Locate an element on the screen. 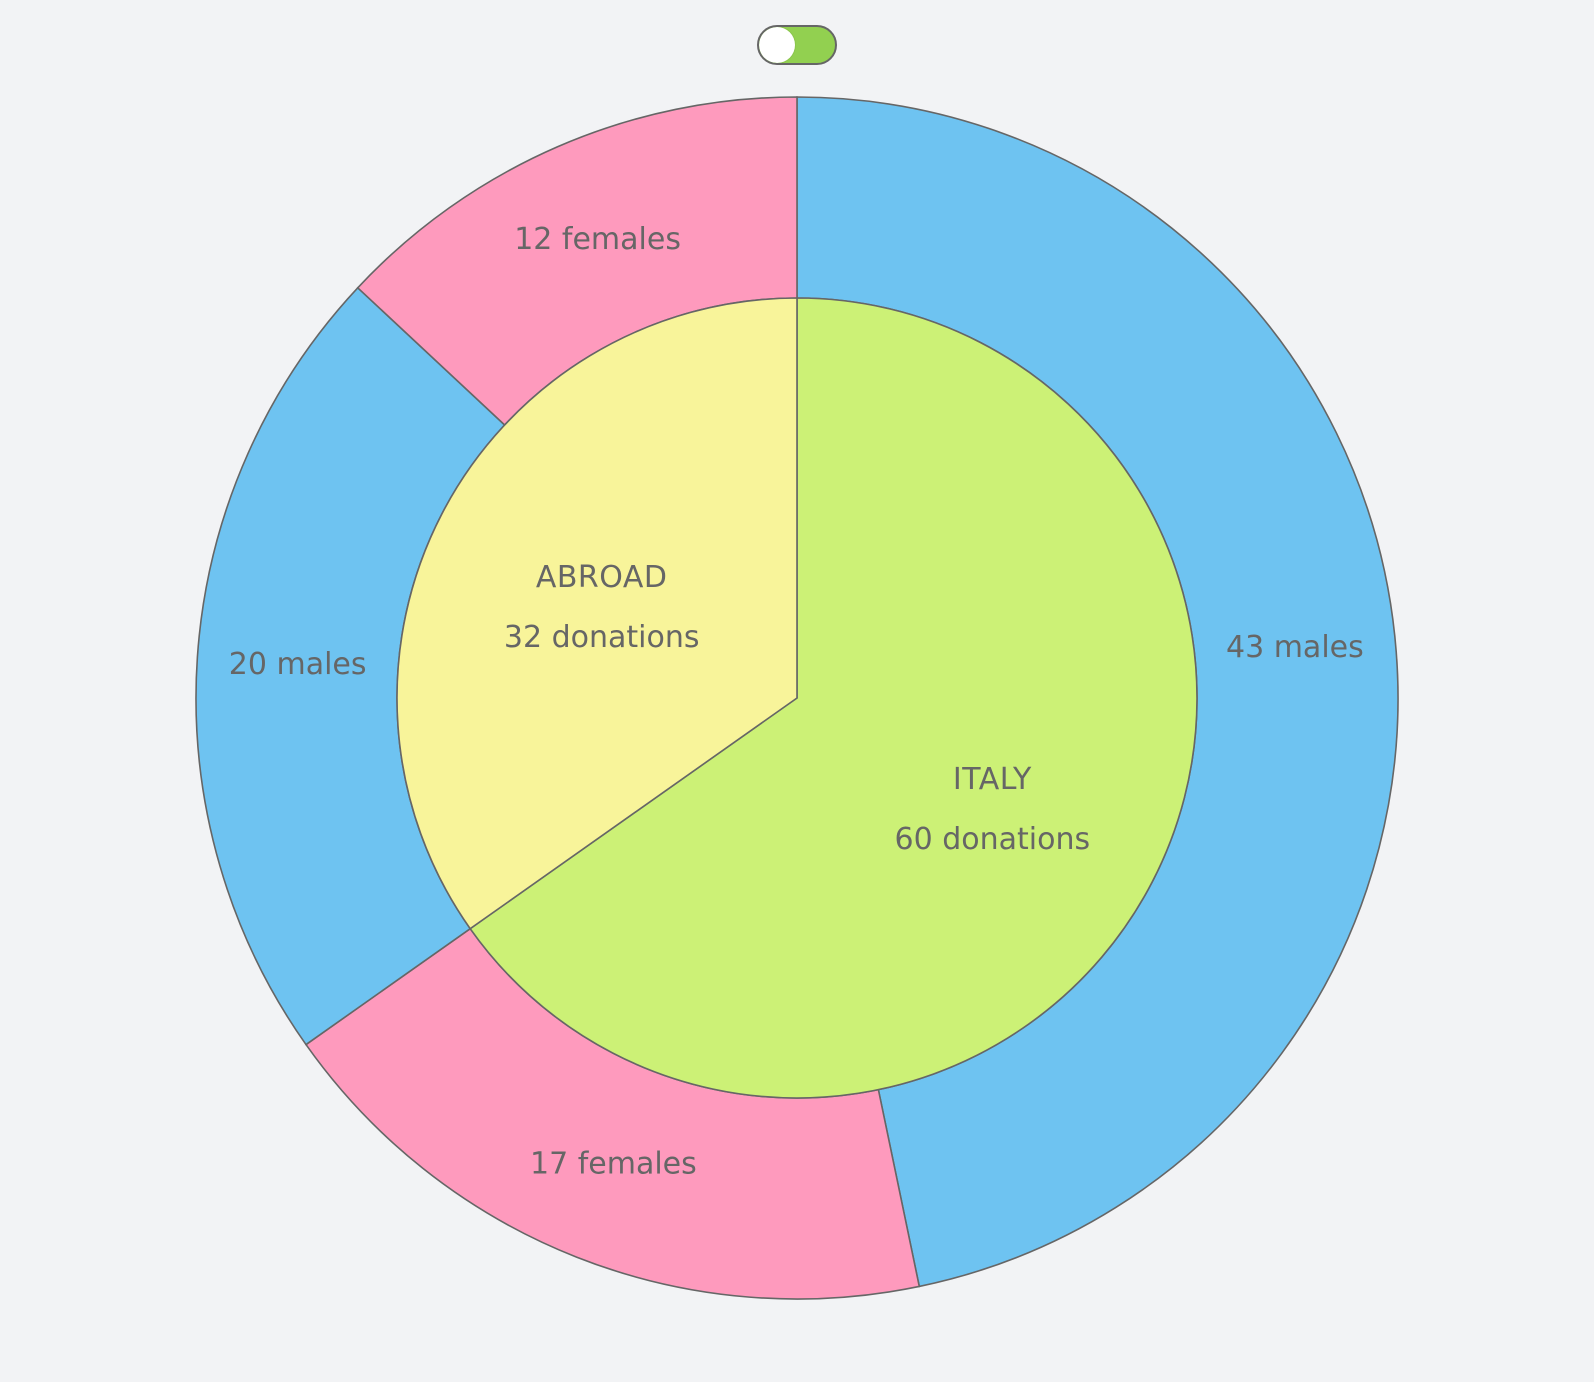  inner-label-abroad: ABROAD is located at coordinates (602, 577).